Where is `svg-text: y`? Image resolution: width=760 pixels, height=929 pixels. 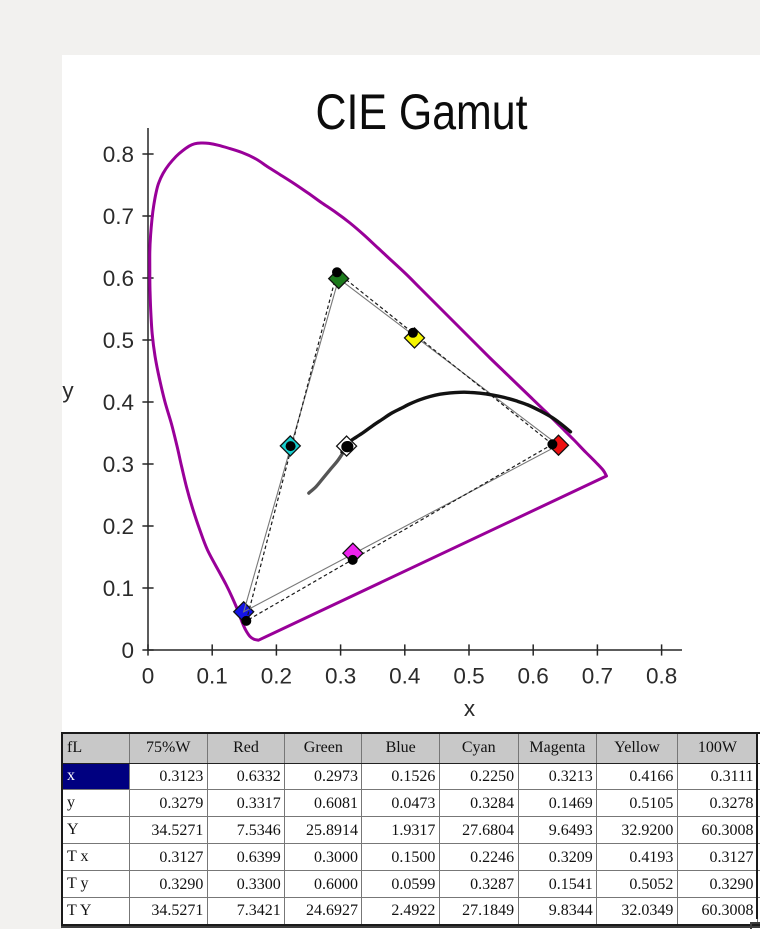 svg-text: y is located at coordinates (68, 390).